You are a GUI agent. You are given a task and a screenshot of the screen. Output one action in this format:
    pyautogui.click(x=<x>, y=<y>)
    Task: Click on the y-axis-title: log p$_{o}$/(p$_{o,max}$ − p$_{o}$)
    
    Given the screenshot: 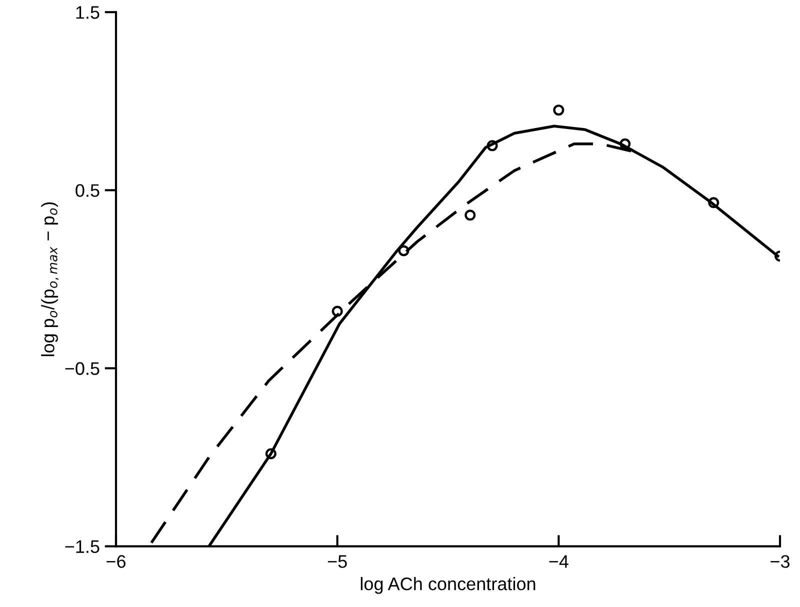 What is the action you would take?
    pyautogui.click(x=50, y=279)
    